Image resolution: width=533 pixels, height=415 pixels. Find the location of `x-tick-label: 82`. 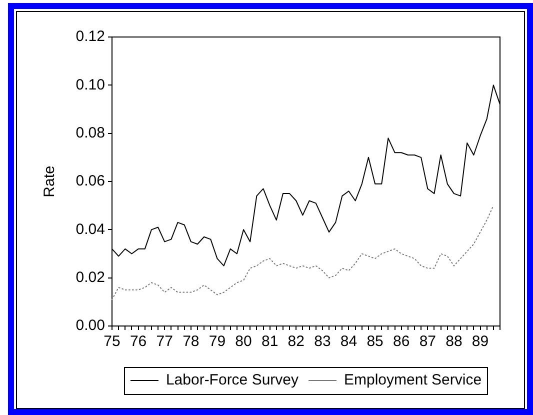

x-tick-label: 82 is located at coordinates (296, 341).